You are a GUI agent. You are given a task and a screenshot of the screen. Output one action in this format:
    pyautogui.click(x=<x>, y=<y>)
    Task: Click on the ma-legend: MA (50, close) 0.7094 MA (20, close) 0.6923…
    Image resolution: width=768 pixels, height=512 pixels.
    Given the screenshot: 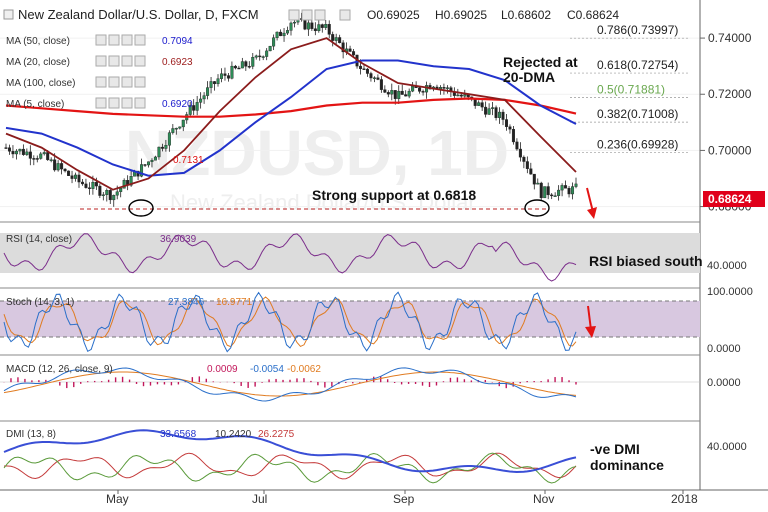 What is the action you would take?
    pyautogui.click(x=99, y=72)
    